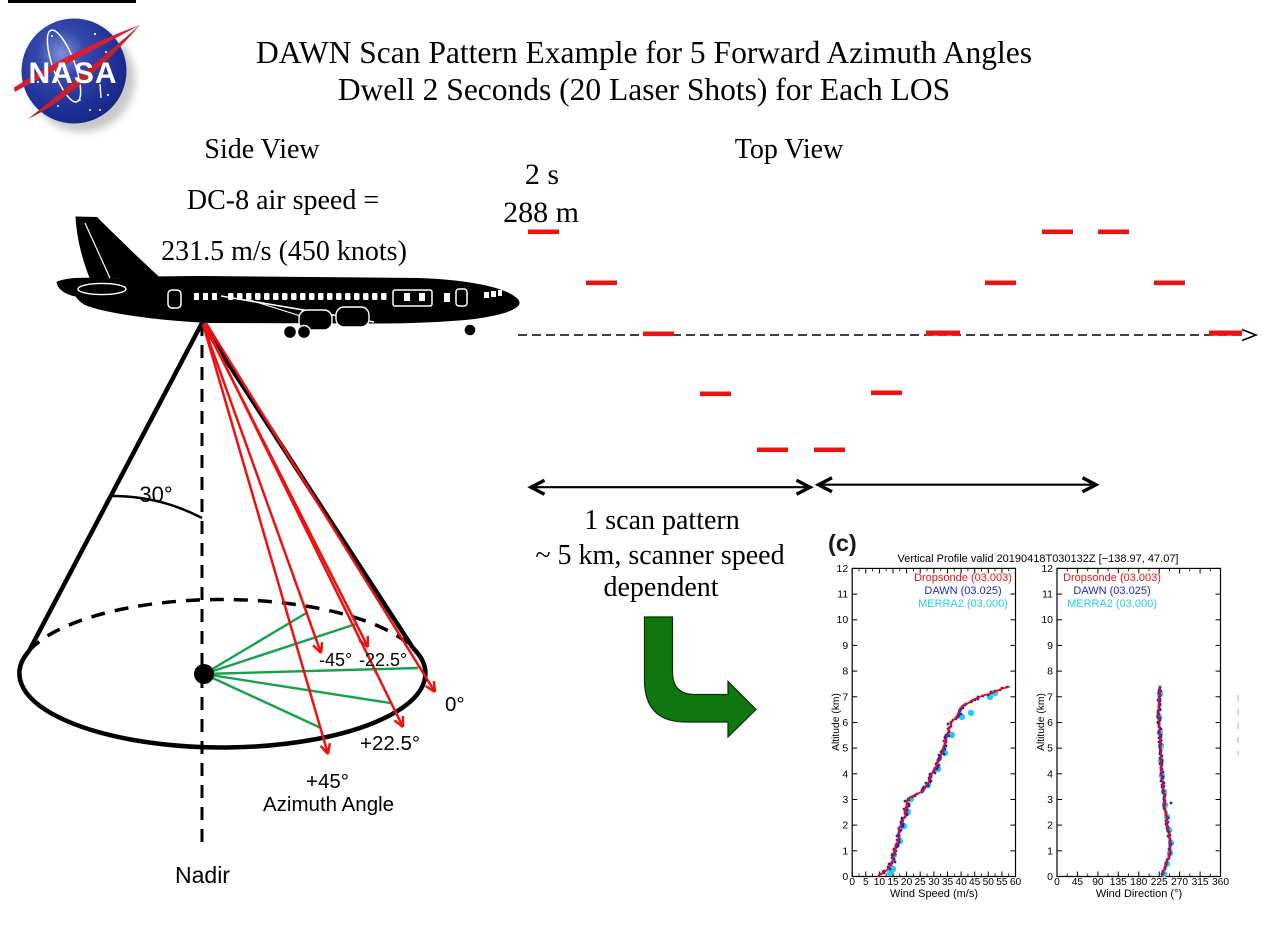 Image resolution: width=1267 pixels, height=934 pixels. What do you see at coordinates (893, 882) in the screenshot?
I see `svg-text: 15` at bounding box center [893, 882].